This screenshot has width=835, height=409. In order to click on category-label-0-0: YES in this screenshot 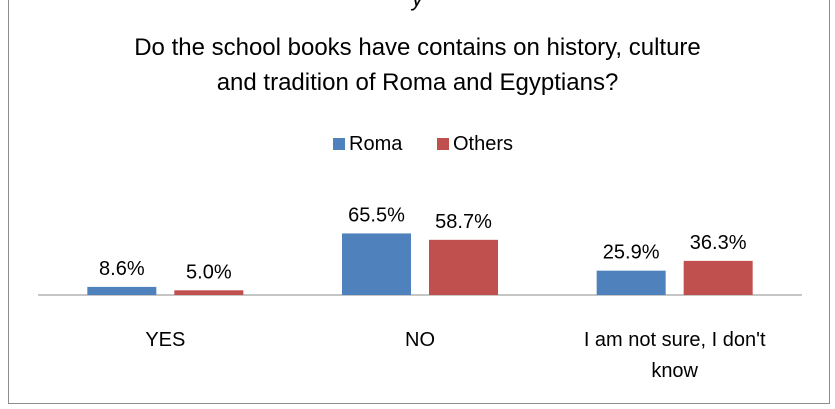, I will do `click(165, 340)`.